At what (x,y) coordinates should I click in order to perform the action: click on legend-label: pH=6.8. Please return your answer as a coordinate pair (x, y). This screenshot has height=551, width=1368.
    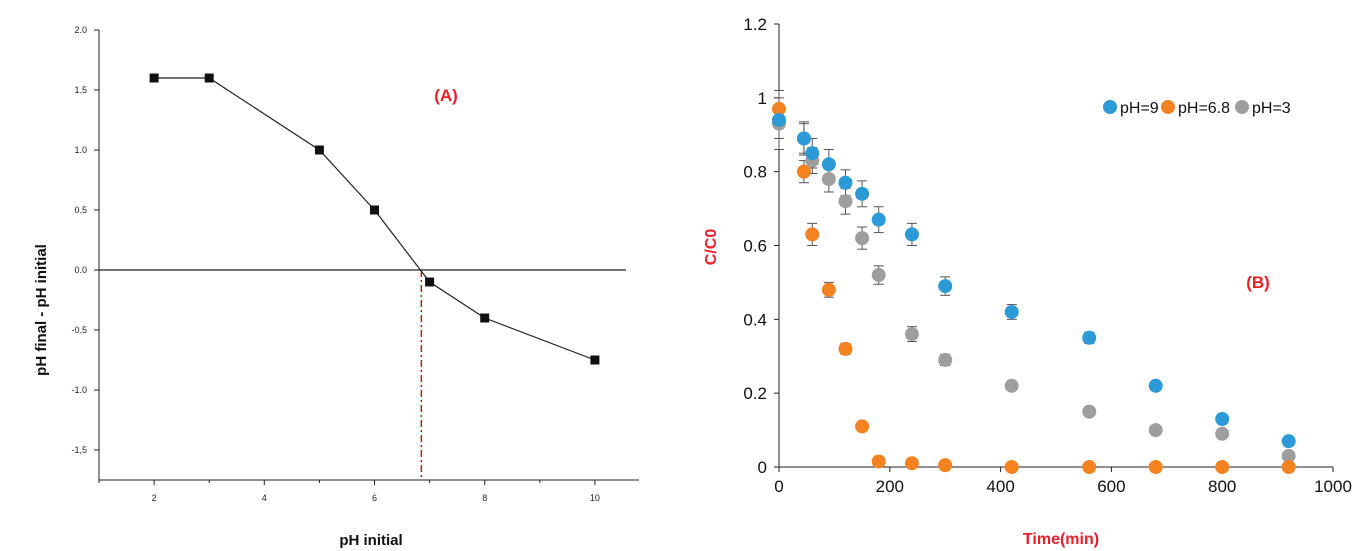
    Looking at the image, I should click on (1204, 108).